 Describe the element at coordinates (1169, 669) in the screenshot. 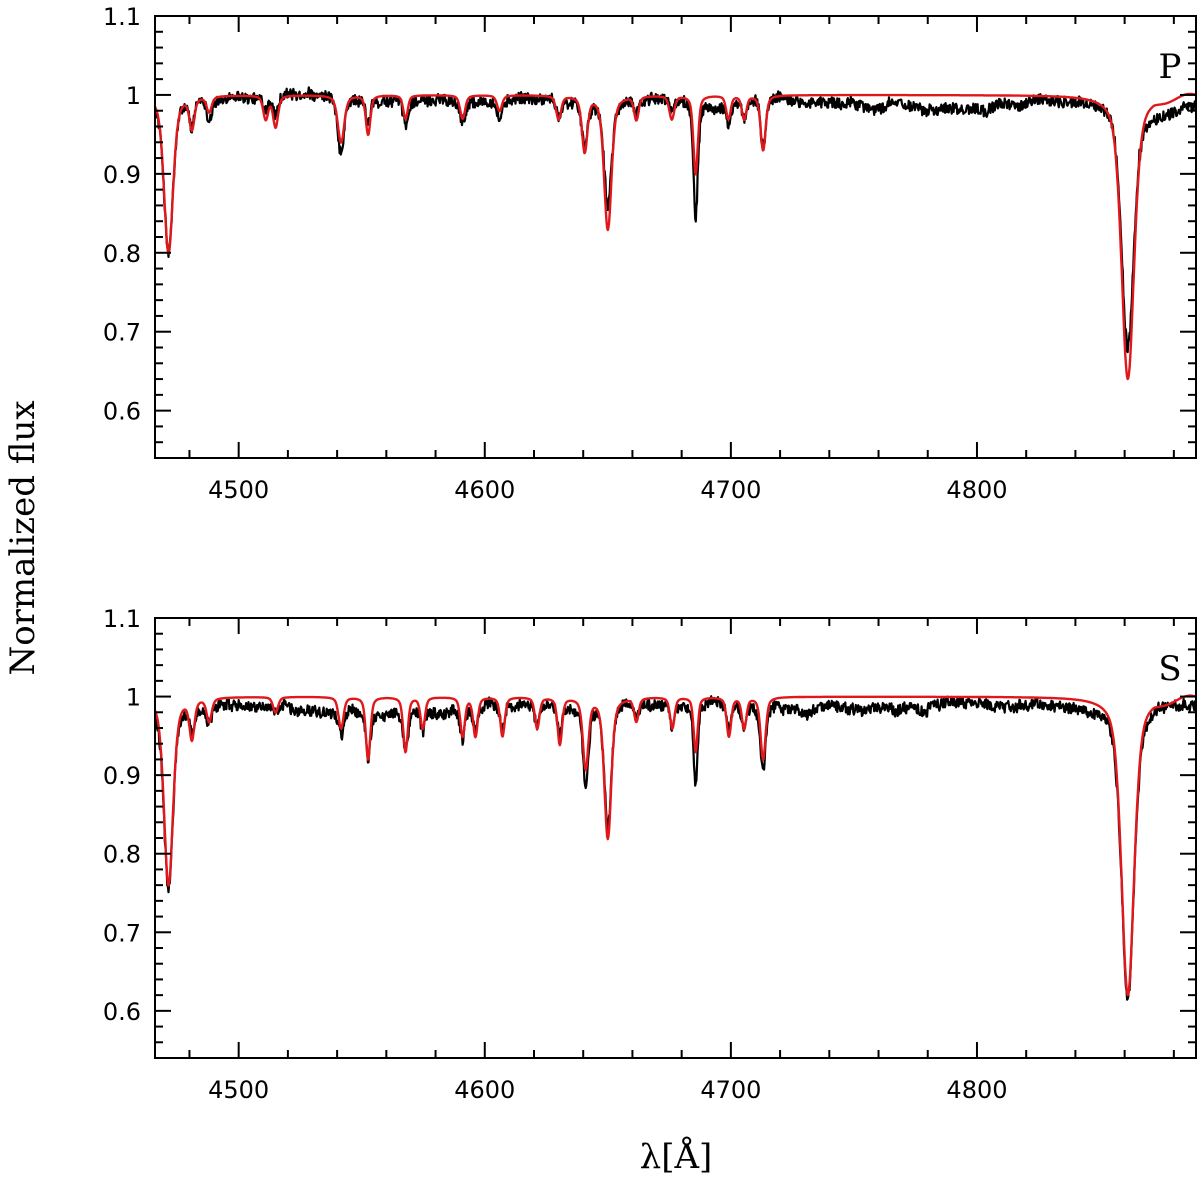

I see `panel-label: S` at that location.